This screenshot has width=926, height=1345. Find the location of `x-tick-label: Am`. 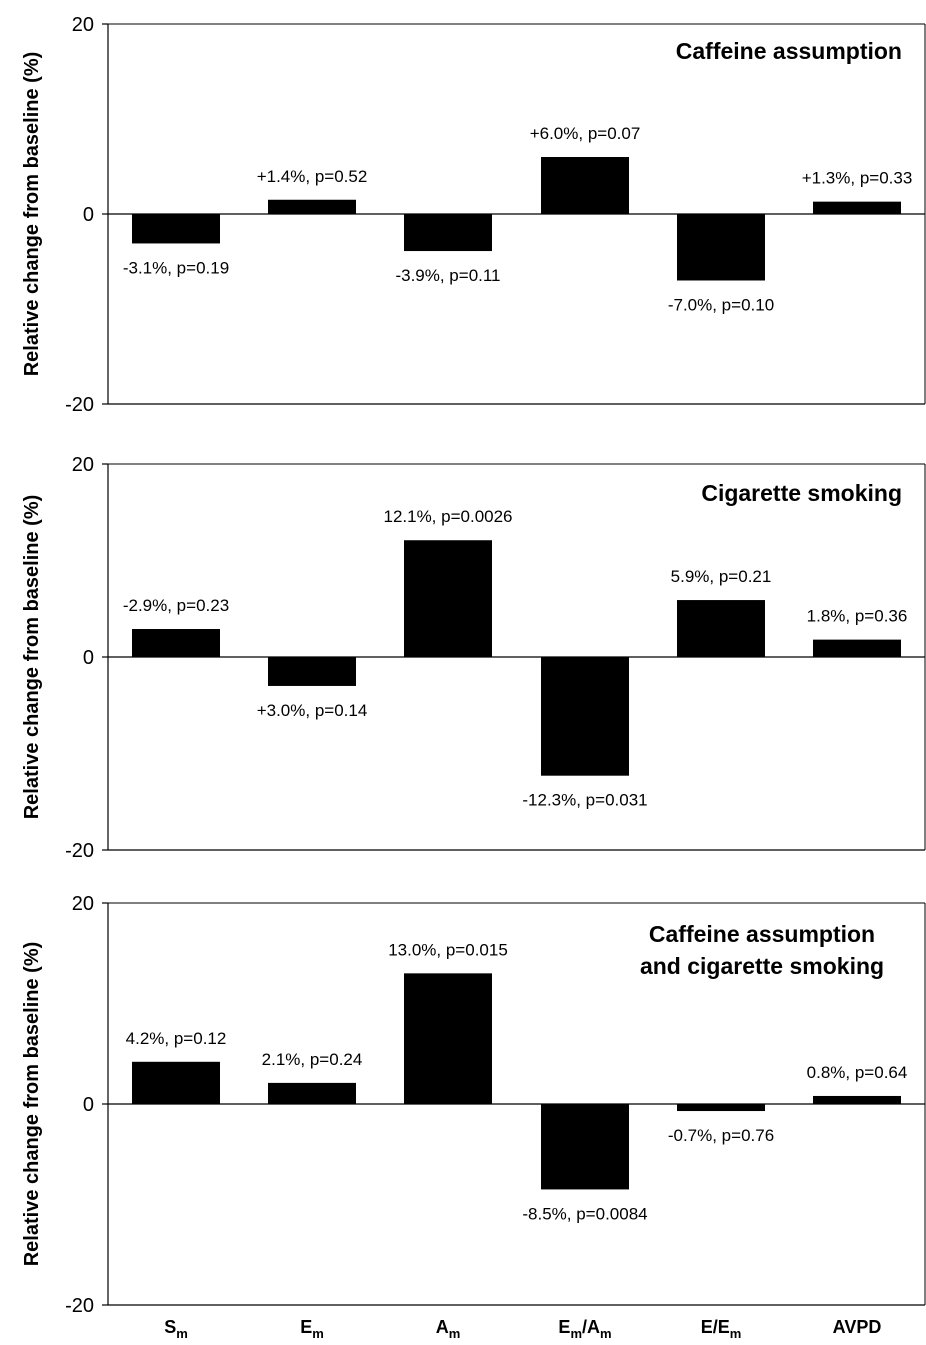

x-tick-label: Am is located at coordinates (448, 1329).